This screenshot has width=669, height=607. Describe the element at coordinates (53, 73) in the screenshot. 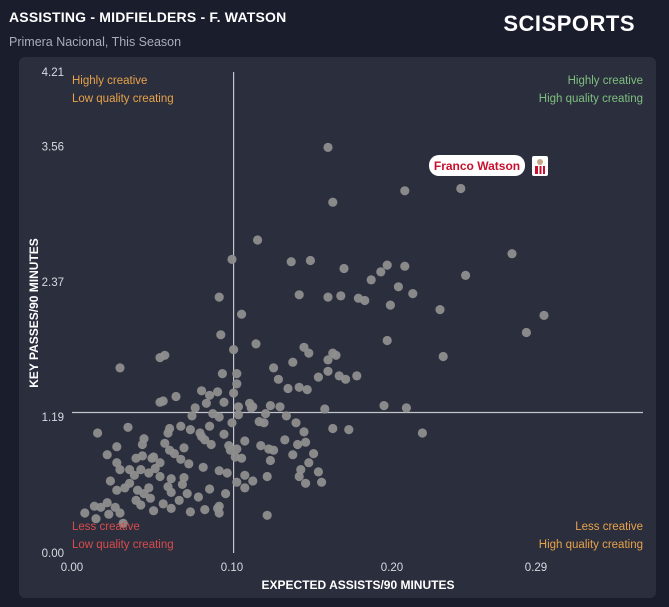

I see `y-tick-label: 4.21` at that location.